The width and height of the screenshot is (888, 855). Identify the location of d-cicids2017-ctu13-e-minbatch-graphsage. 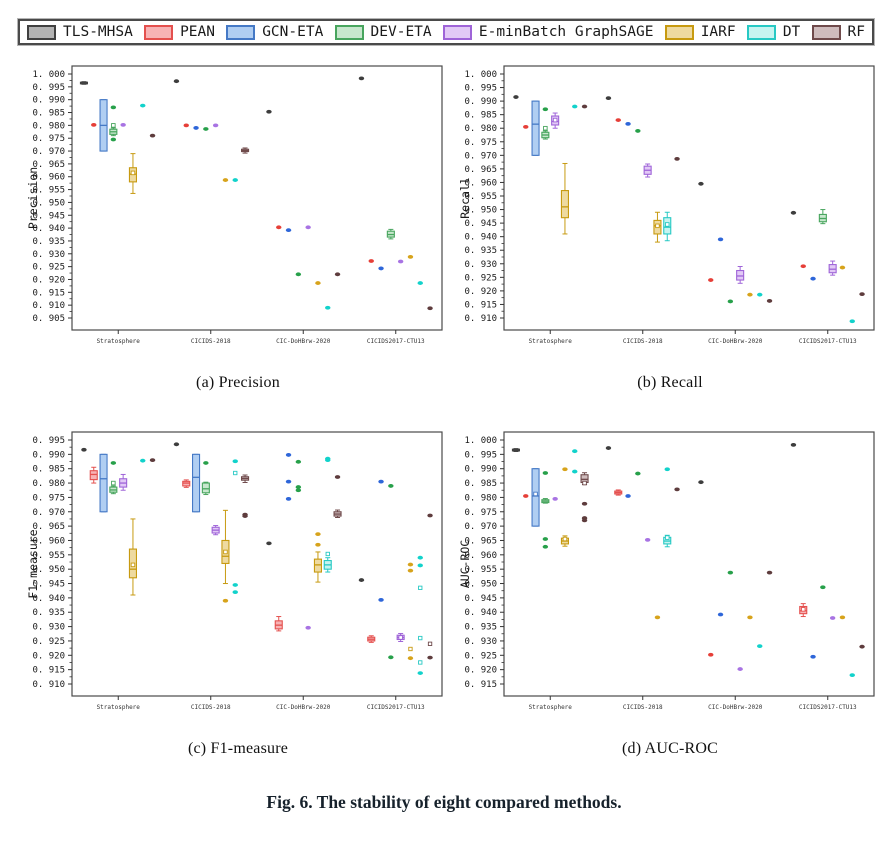
(832, 618).